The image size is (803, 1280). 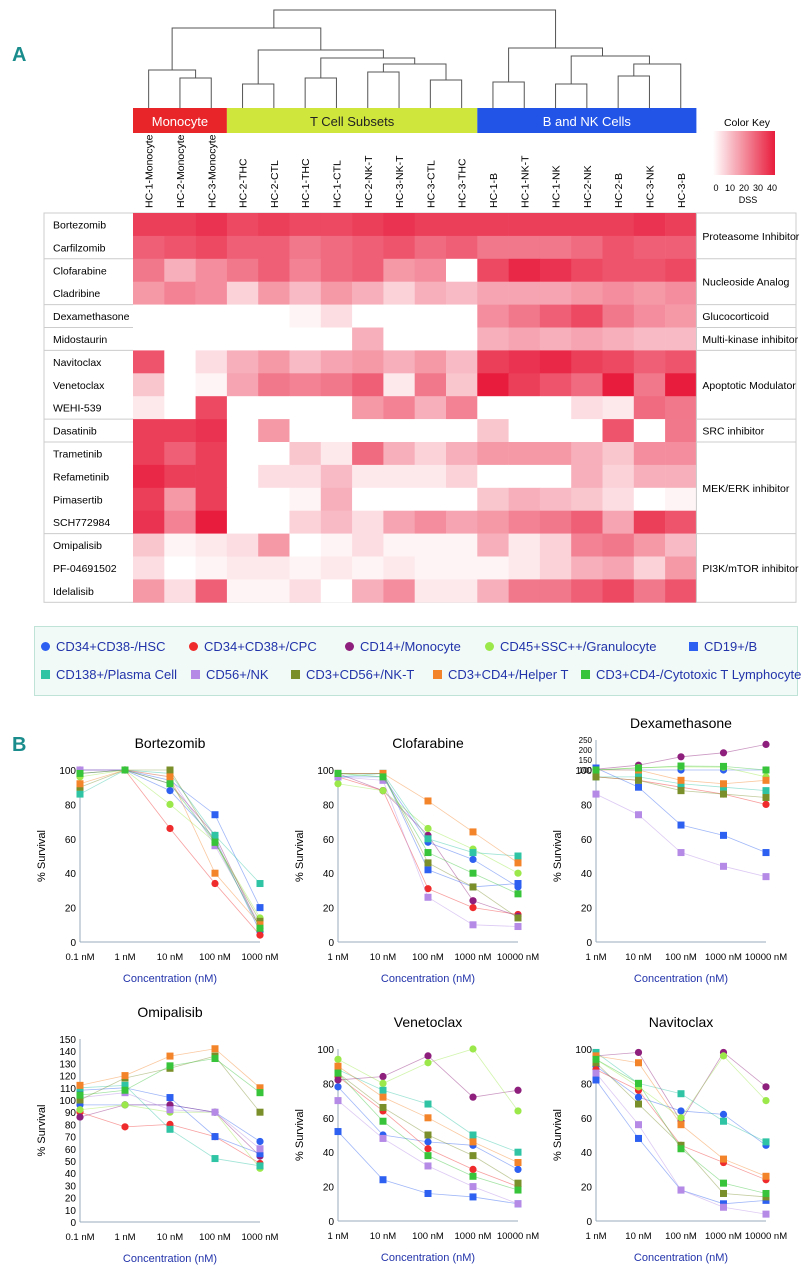 What do you see at coordinates (73, 943) in the screenshot?
I see `y-tick-label: 0` at bounding box center [73, 943].